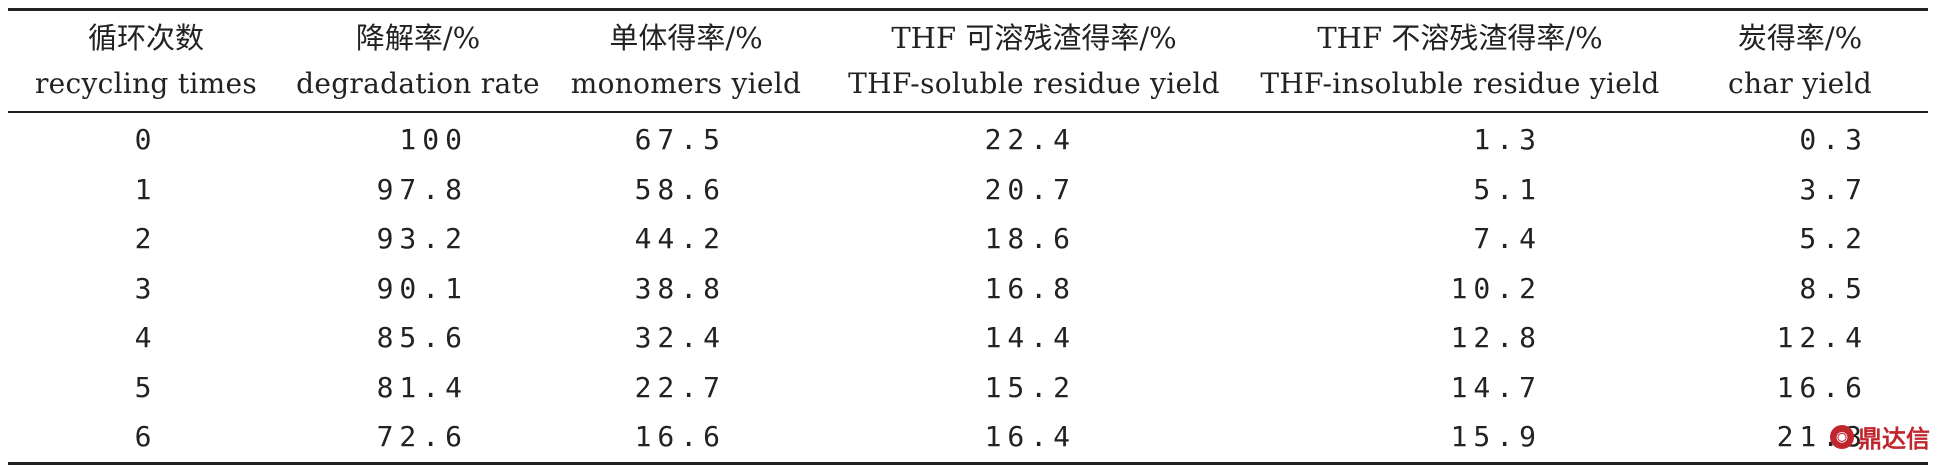 The height and width of the screenshot is (465, 1936). I want to click on header-degradation-rate: 降解率/% degradation rate, so click(418, 61).